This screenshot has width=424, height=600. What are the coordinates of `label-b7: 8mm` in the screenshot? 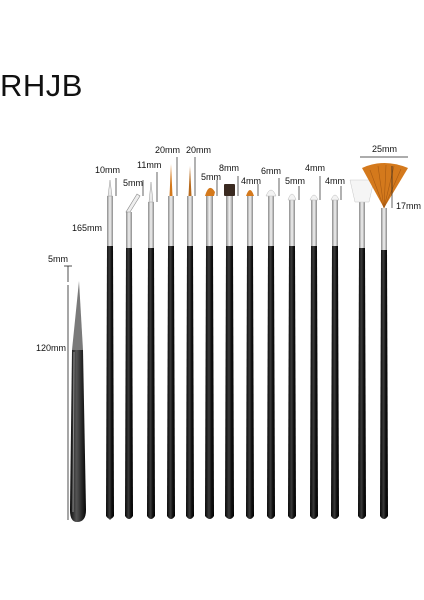 It's located at (229, 168).